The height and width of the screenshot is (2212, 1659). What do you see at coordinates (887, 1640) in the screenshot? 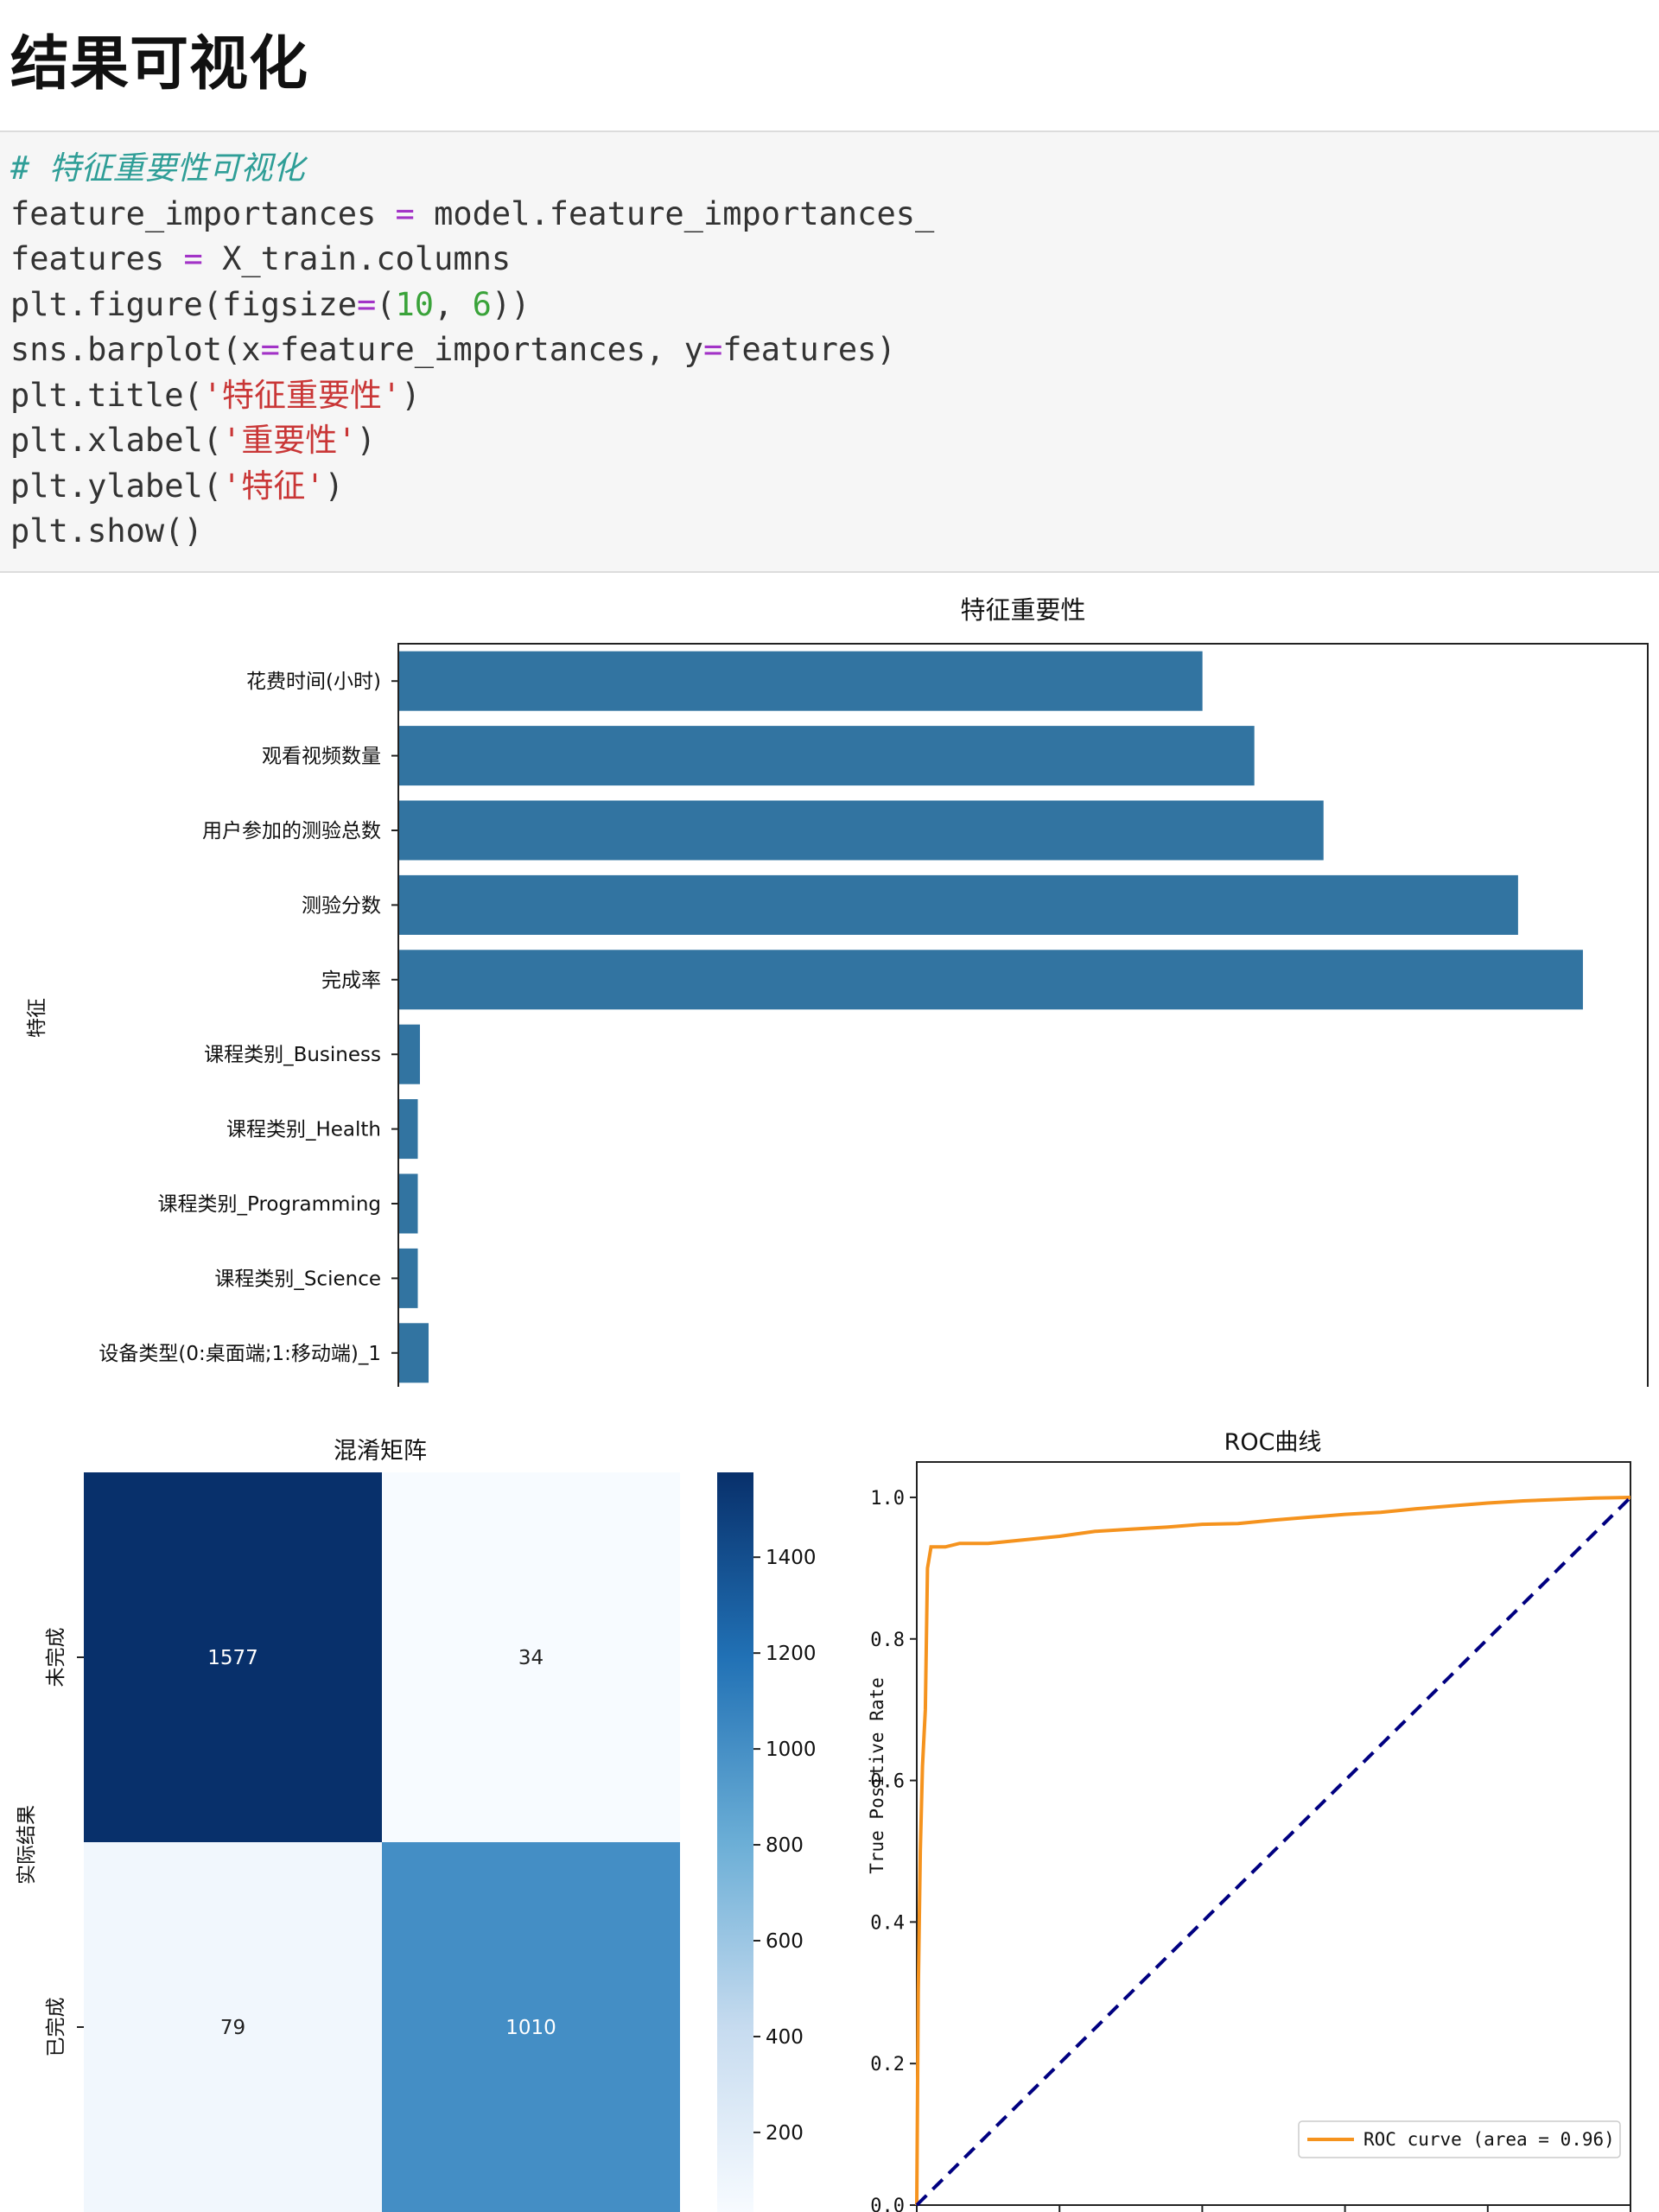
I see `y-tick-label: 0.8` at bounding box center [887, 1640].